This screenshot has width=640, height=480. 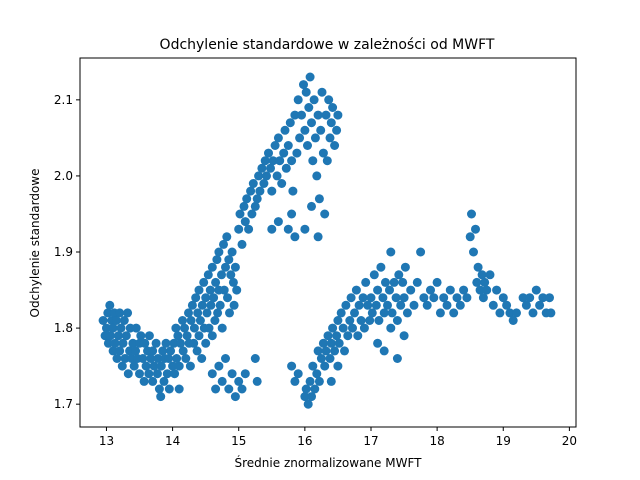 What do you see at coordinates (67, 252) in the screenshot?
I see `y-axis-ticks: 1.7 1.8 1.9 2.0 2.1` at bounding box center [67, 252].